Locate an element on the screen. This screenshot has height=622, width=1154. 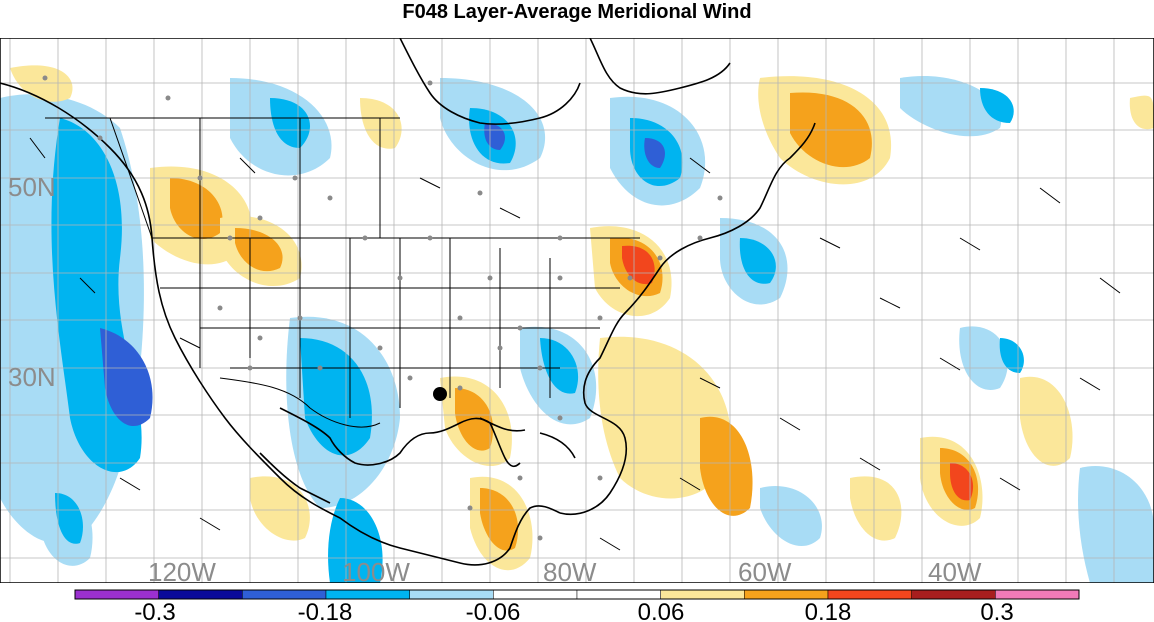
colorbar-label-0-18: 0.18 is located at coordinates (828, 610).